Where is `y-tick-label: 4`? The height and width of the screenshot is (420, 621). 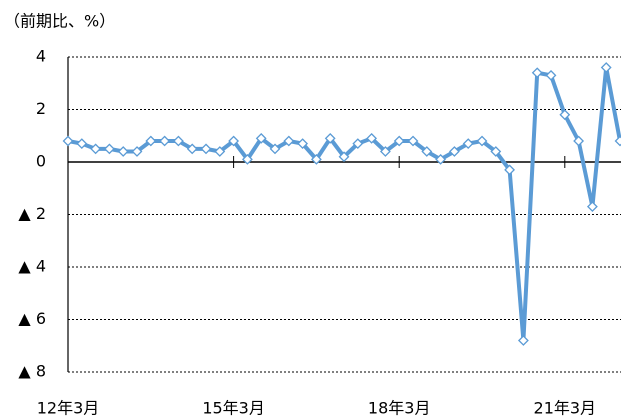 y-tick-label: 4 is located at coordinates (41, 56).